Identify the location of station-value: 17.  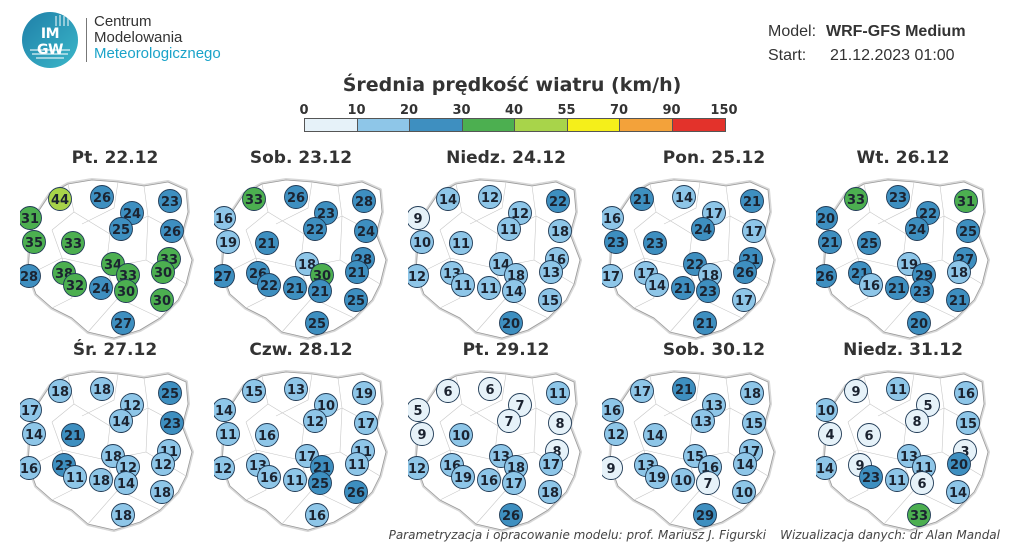
(307, 457).